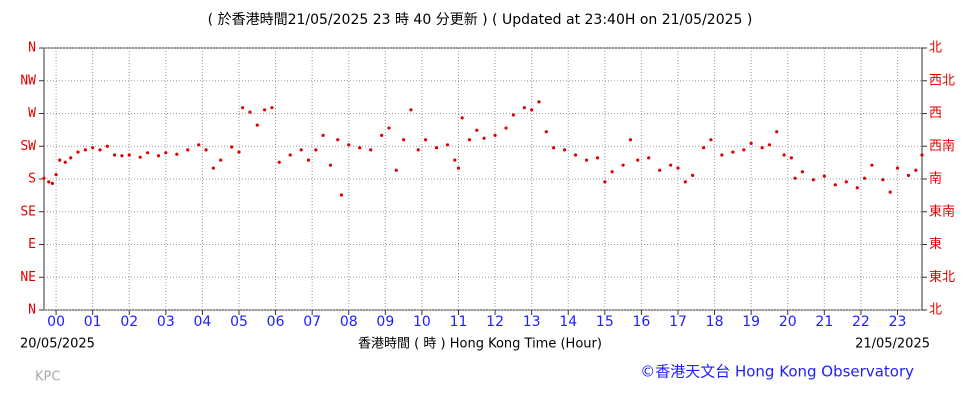  What do you see at coordinates (641, 322) in the screenshot?
I see `x-tick-label: 16` at bounding box center [641, 322].